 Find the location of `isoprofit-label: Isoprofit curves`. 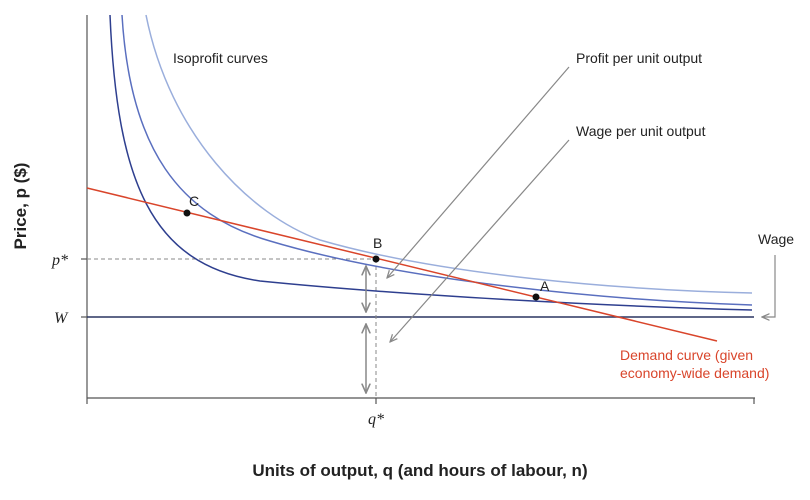

isoprofit-label: Isoprofit curves is located at coordinates (220, 58).